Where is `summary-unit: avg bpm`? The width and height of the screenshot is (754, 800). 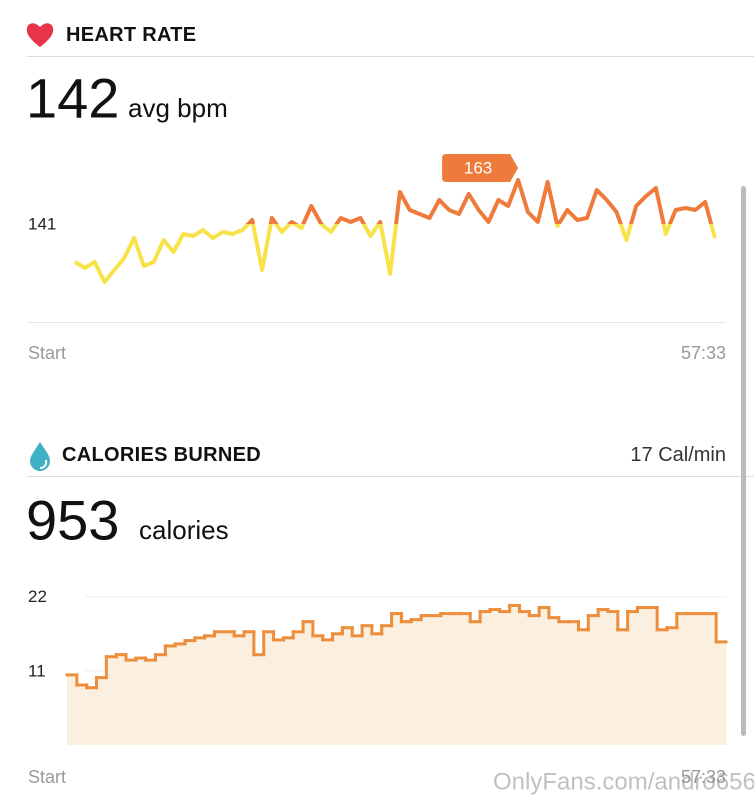
summary-unit: avg bpm is located at coordinates (178, 108).